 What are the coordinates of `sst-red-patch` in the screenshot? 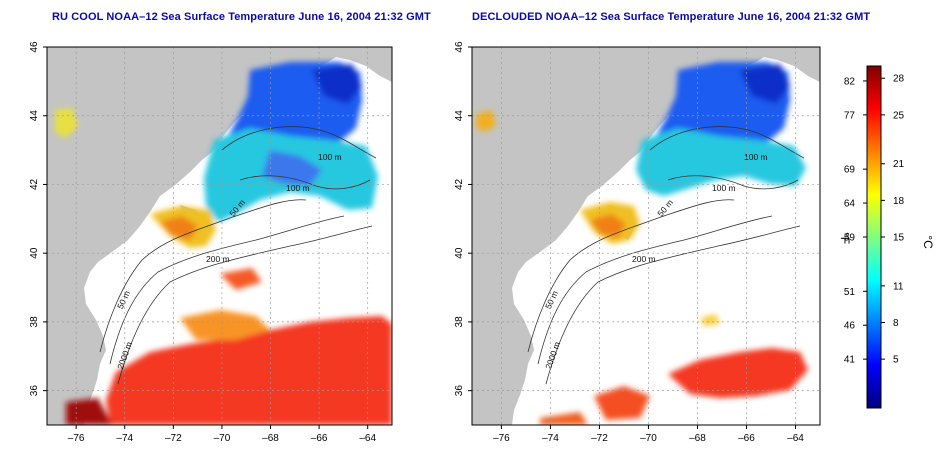 It's located at (241, 279).